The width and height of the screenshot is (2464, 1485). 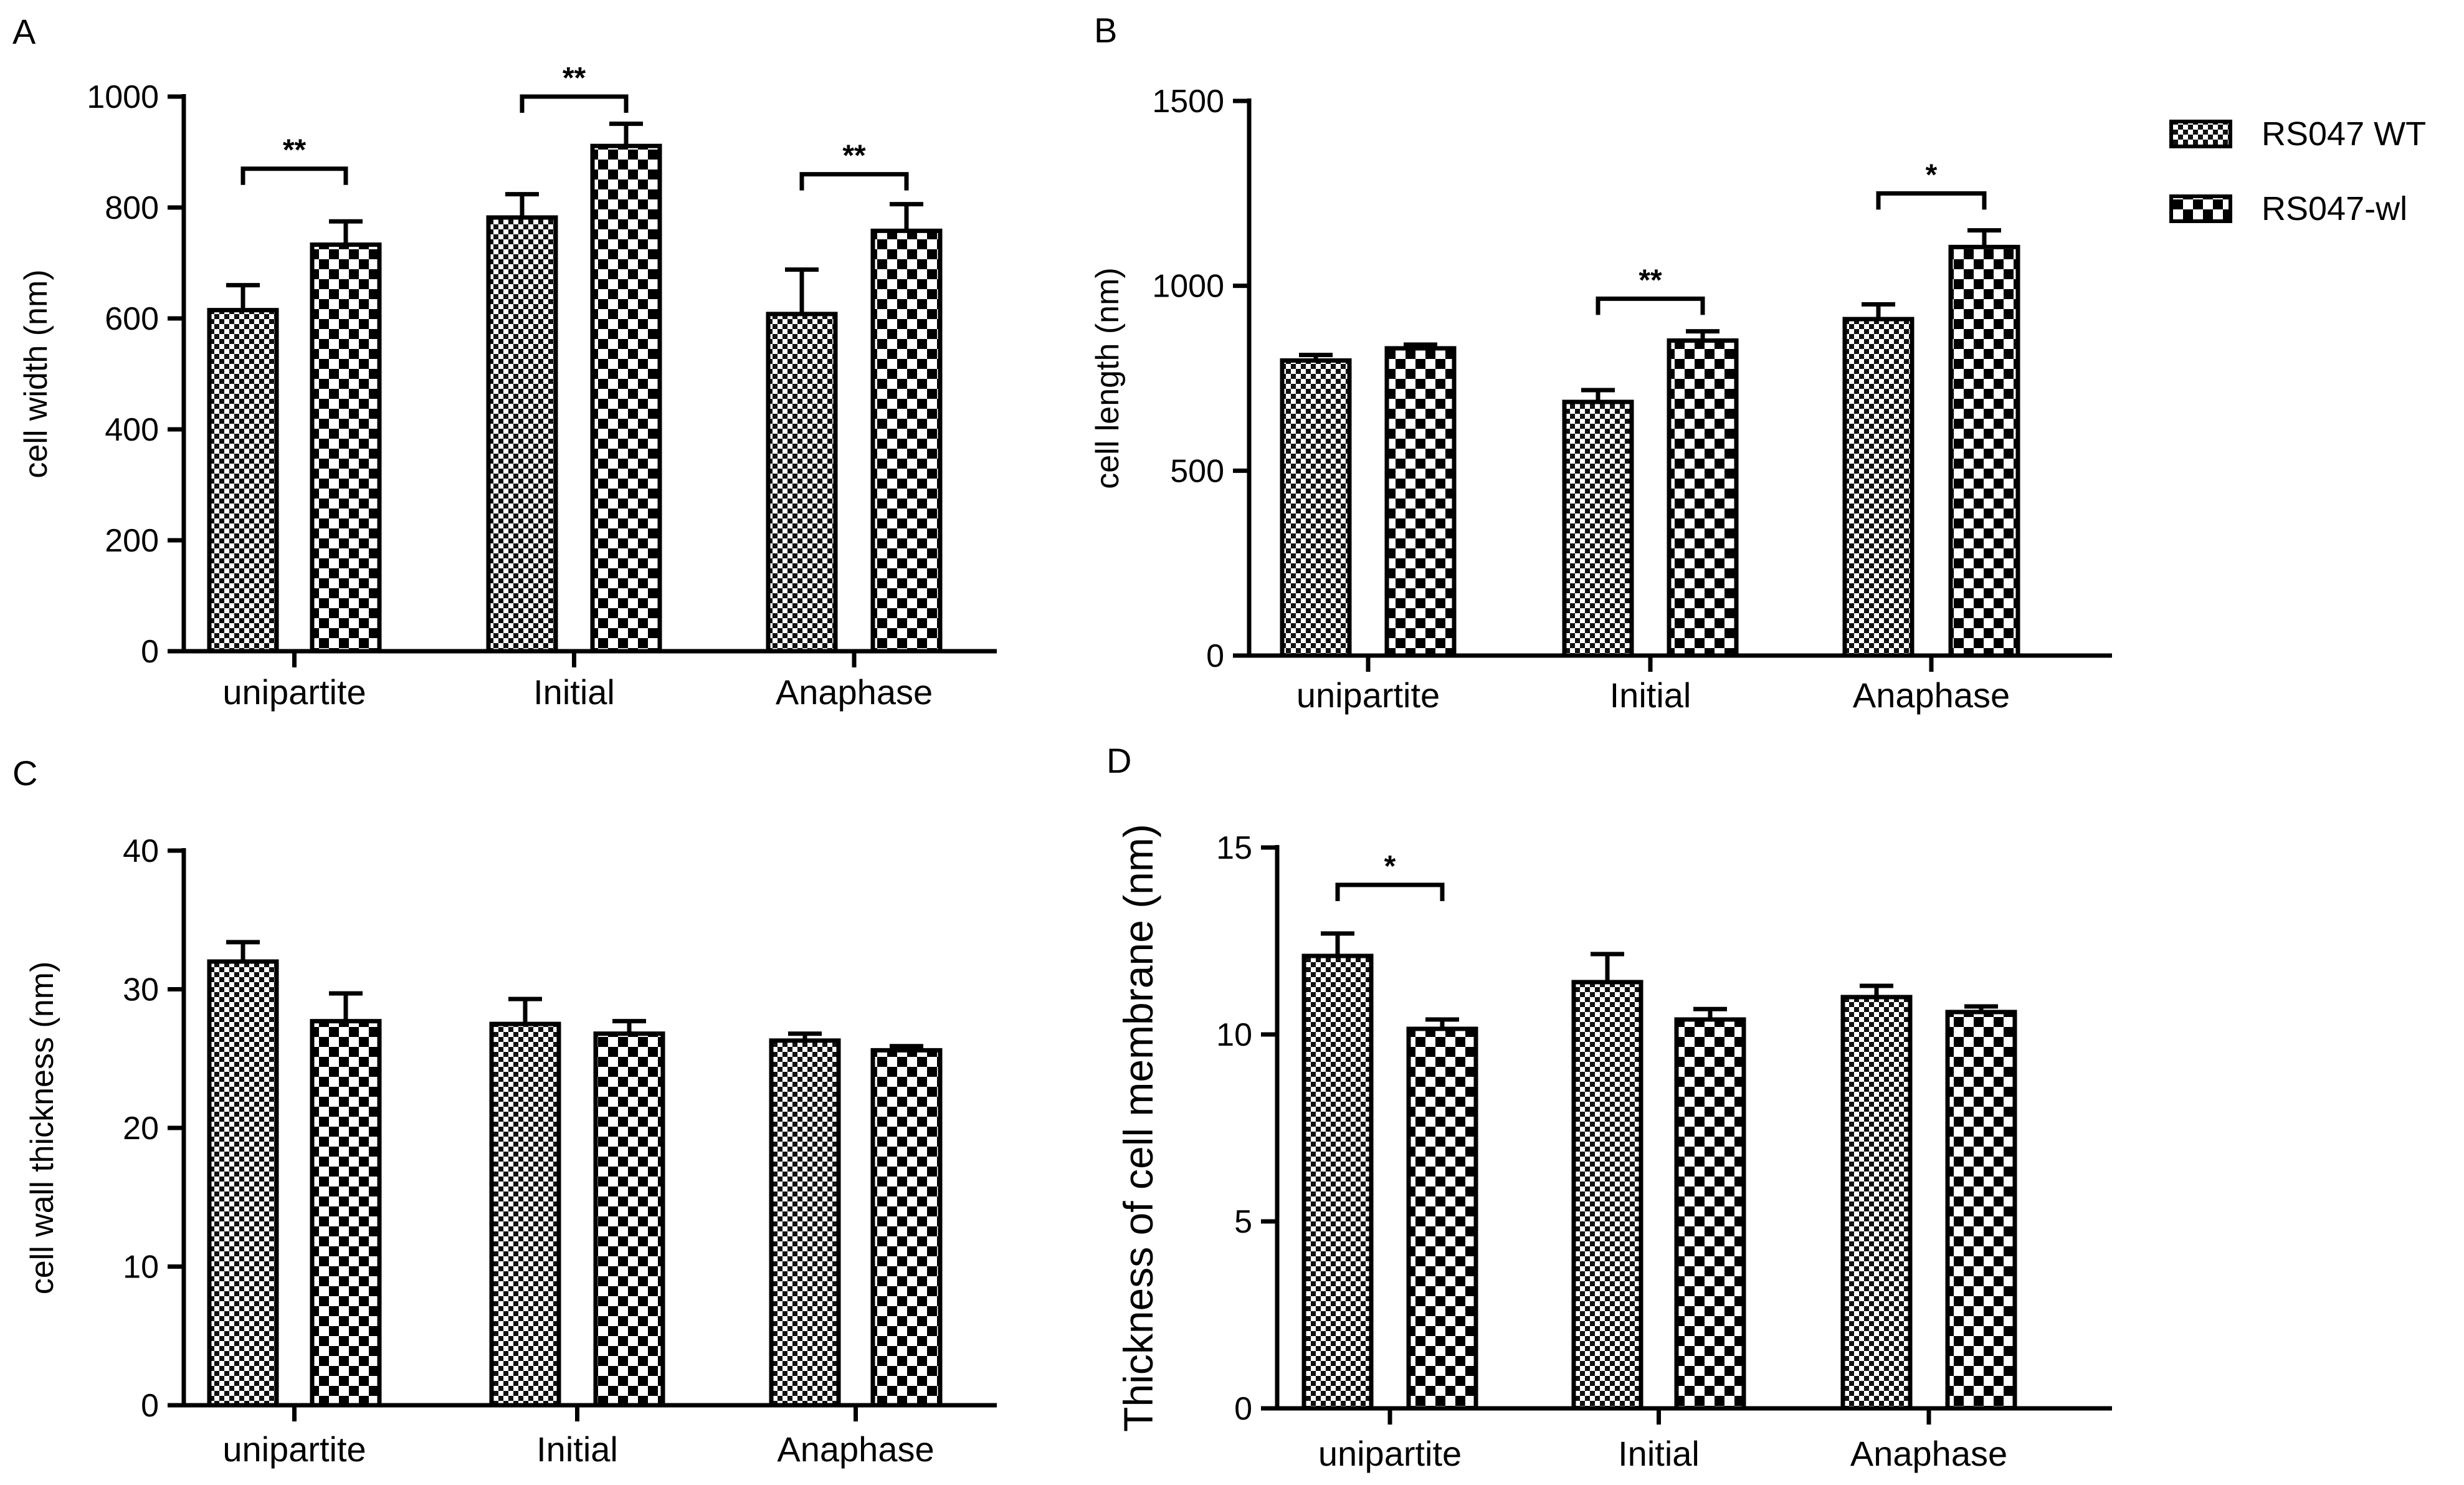 What do you see at coordinates (24, 31) in the screenshot?
I see `panel-label-a: A` at bounding box center [24, 31].